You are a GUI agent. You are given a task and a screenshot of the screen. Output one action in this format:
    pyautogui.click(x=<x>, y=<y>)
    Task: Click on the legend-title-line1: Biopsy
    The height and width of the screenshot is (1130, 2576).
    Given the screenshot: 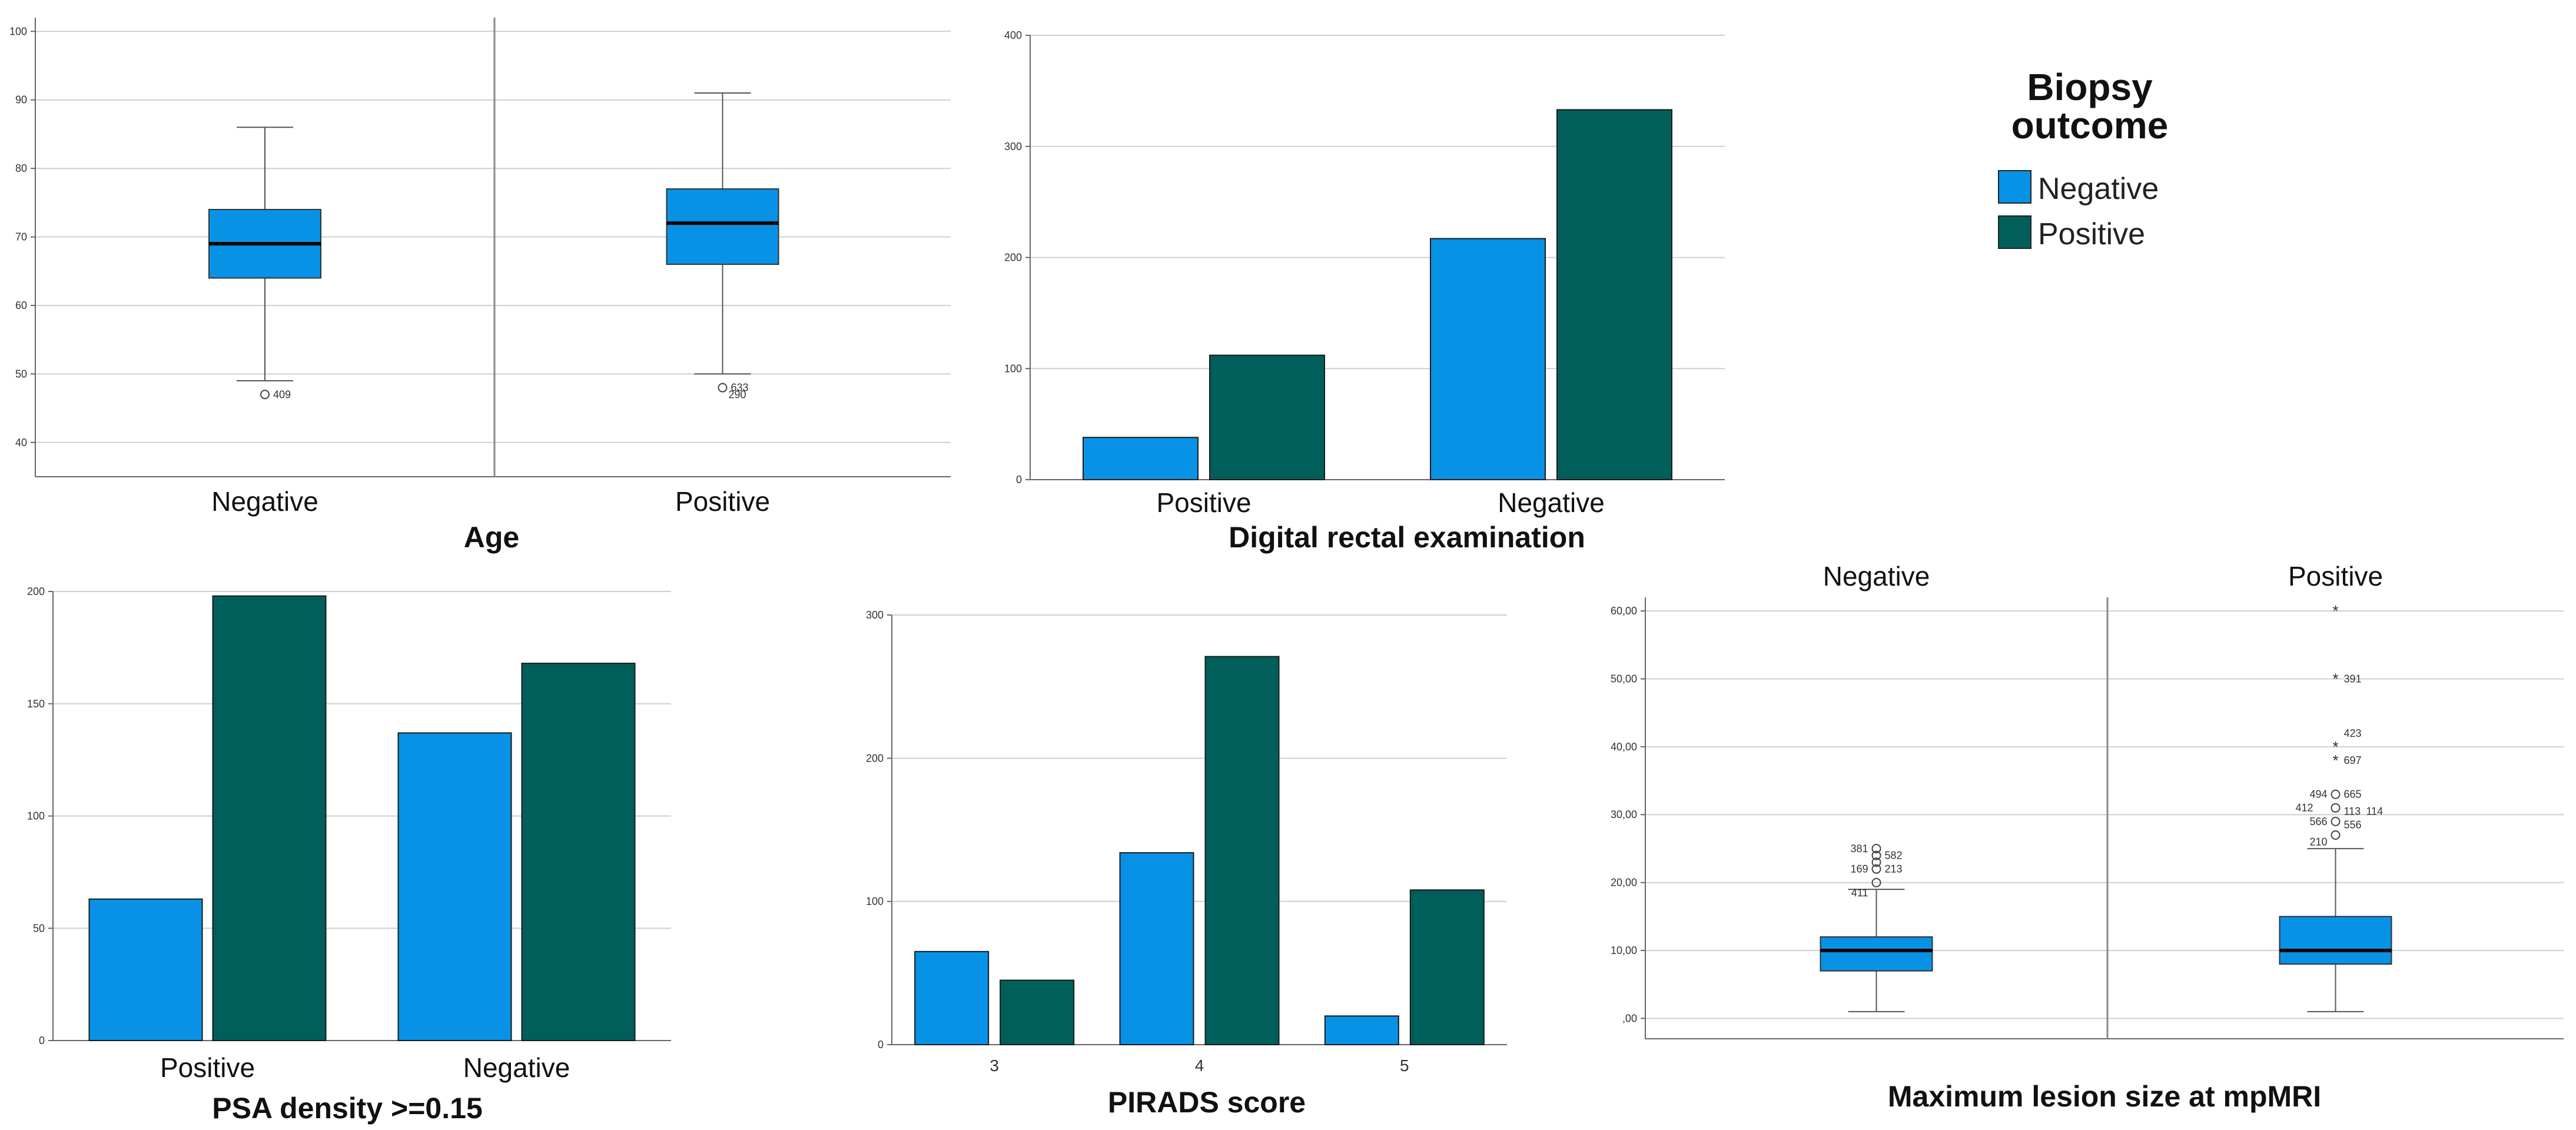 What is the action you would take?
    pyautogui.click(x=2090, y=87)
    